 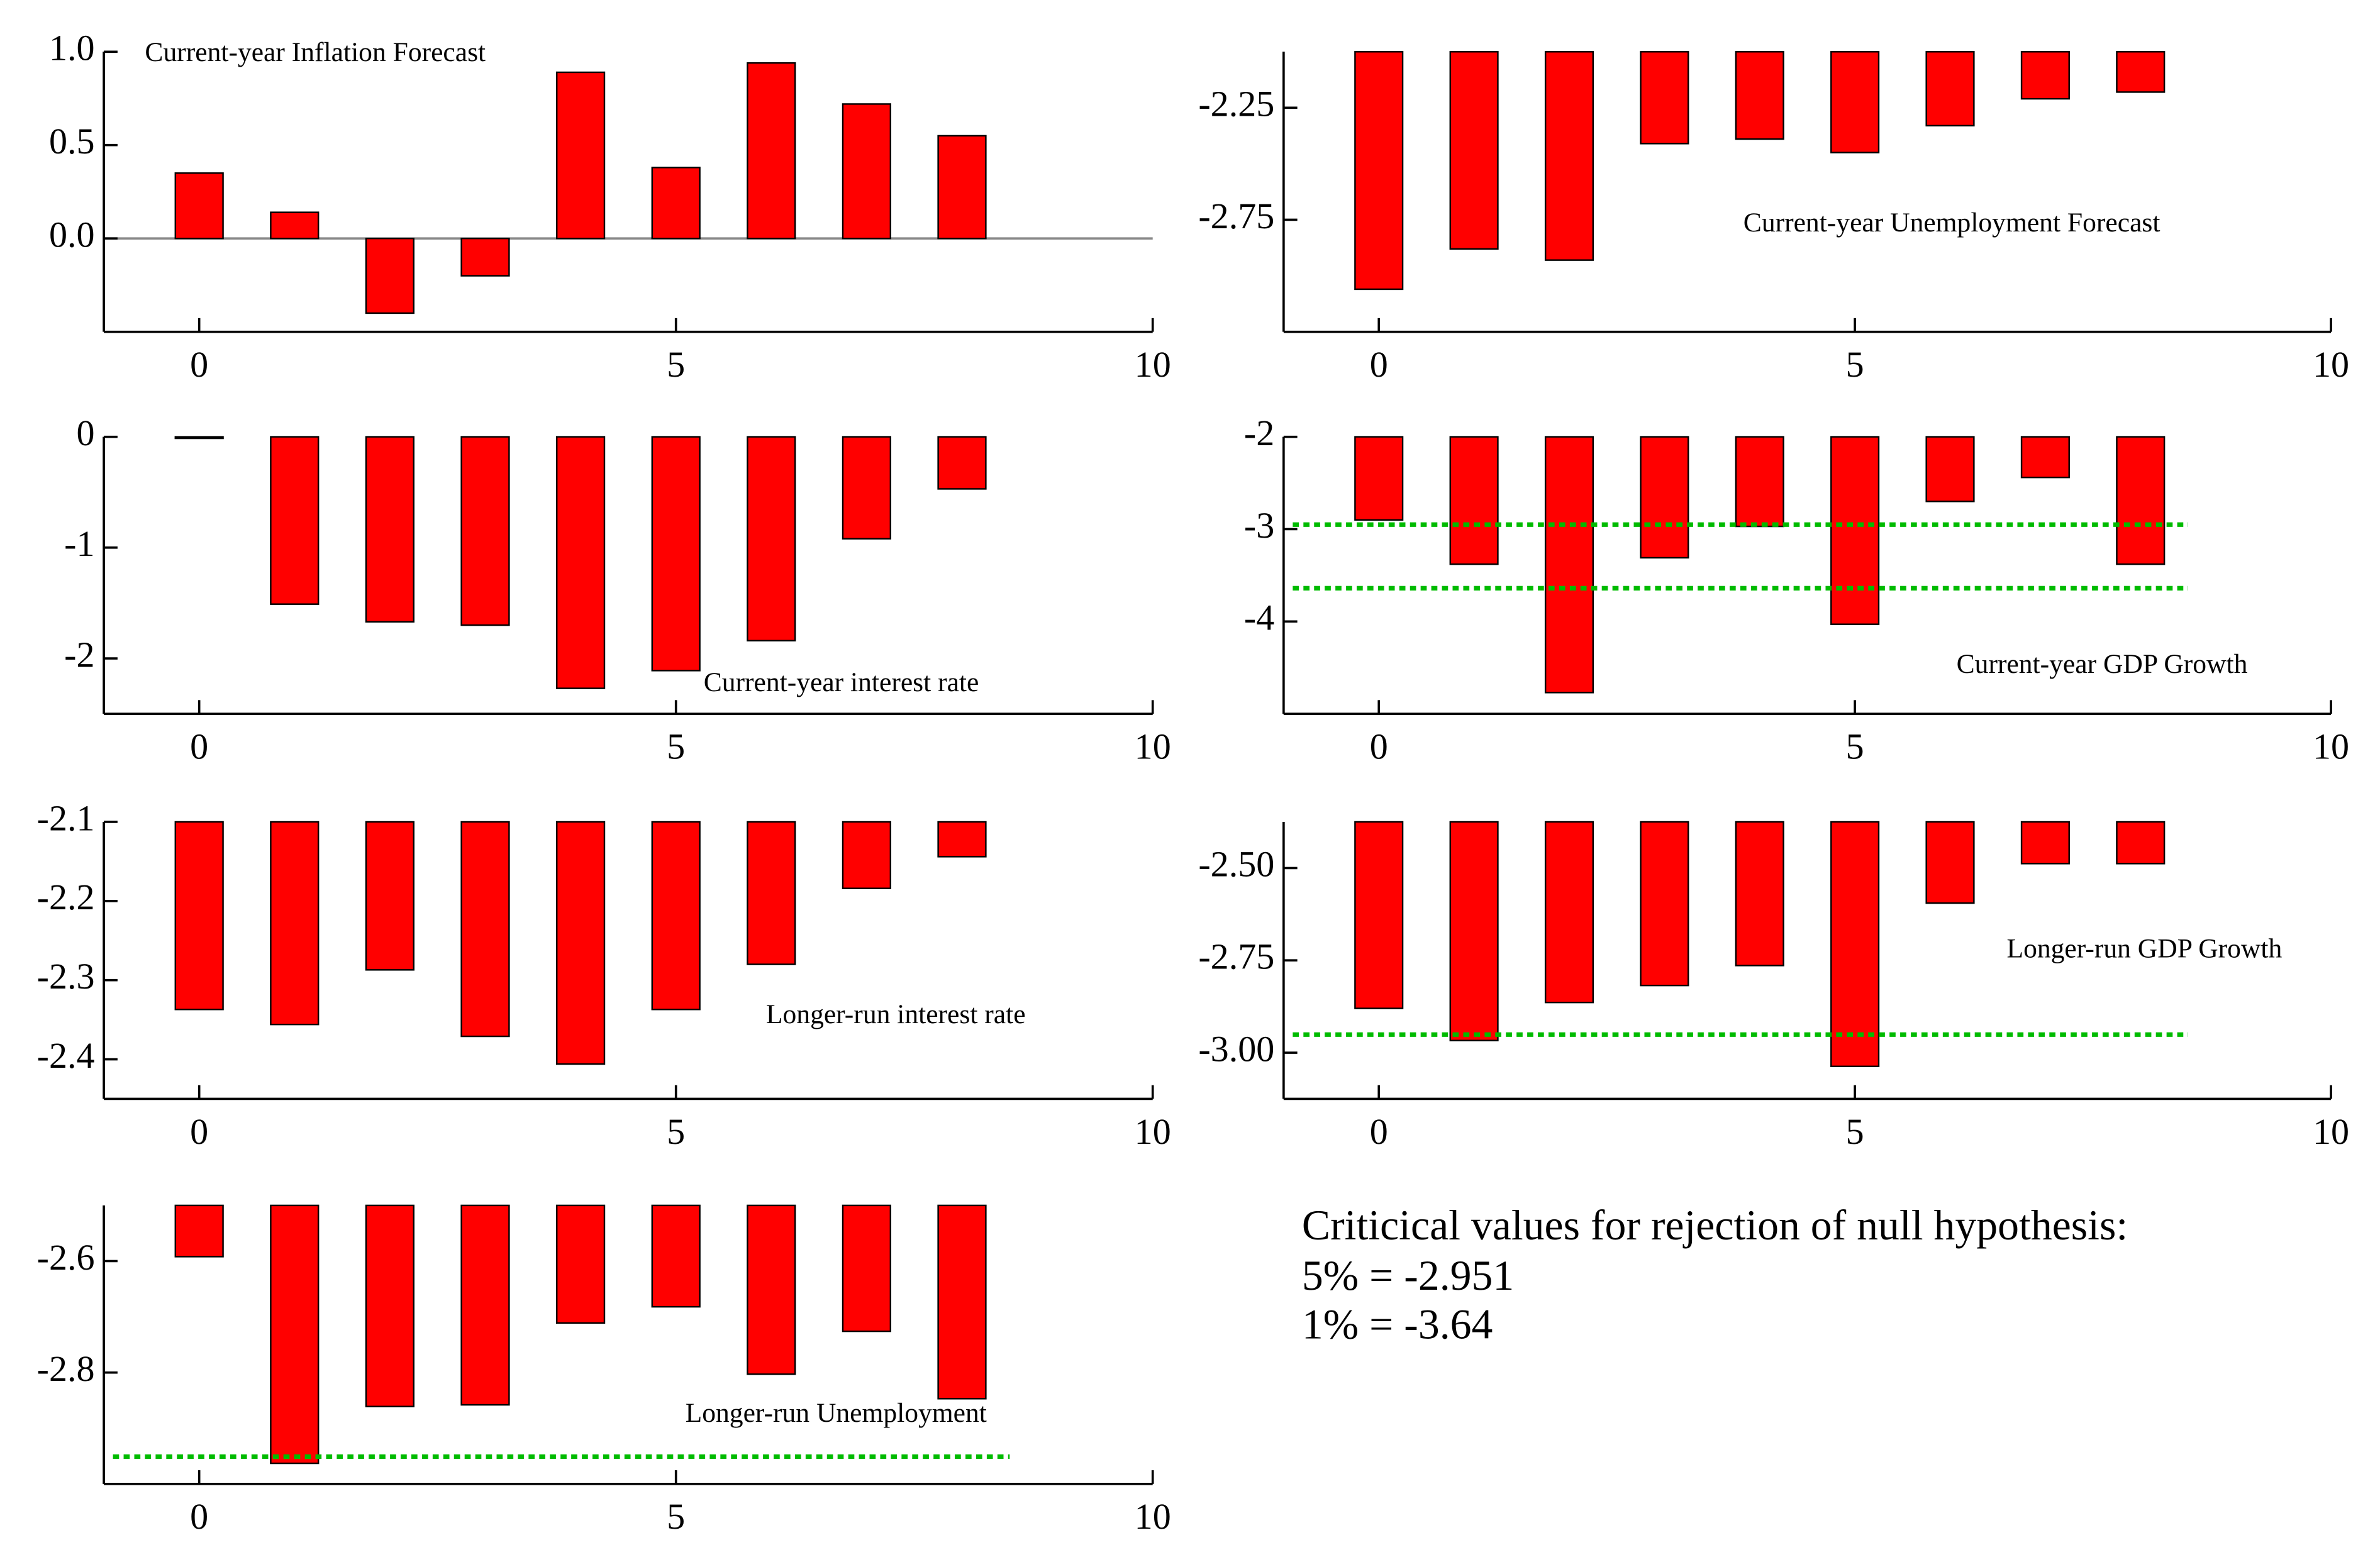 I want to click on y-tick-label: -2.1, so click(x=66, y=817).